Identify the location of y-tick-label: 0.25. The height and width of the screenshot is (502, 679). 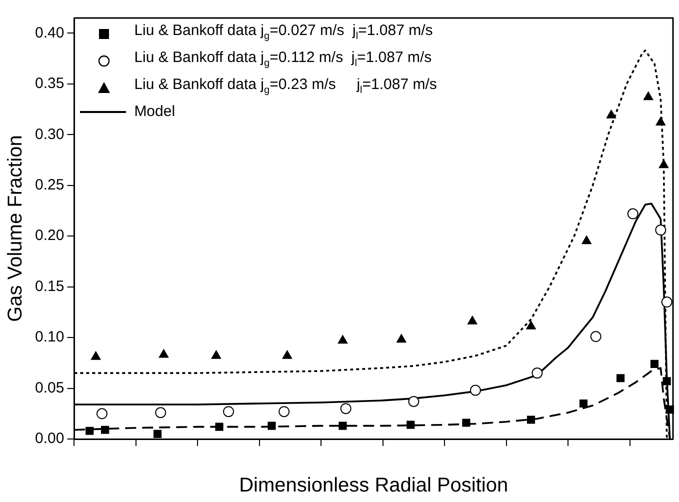
(49, 185).